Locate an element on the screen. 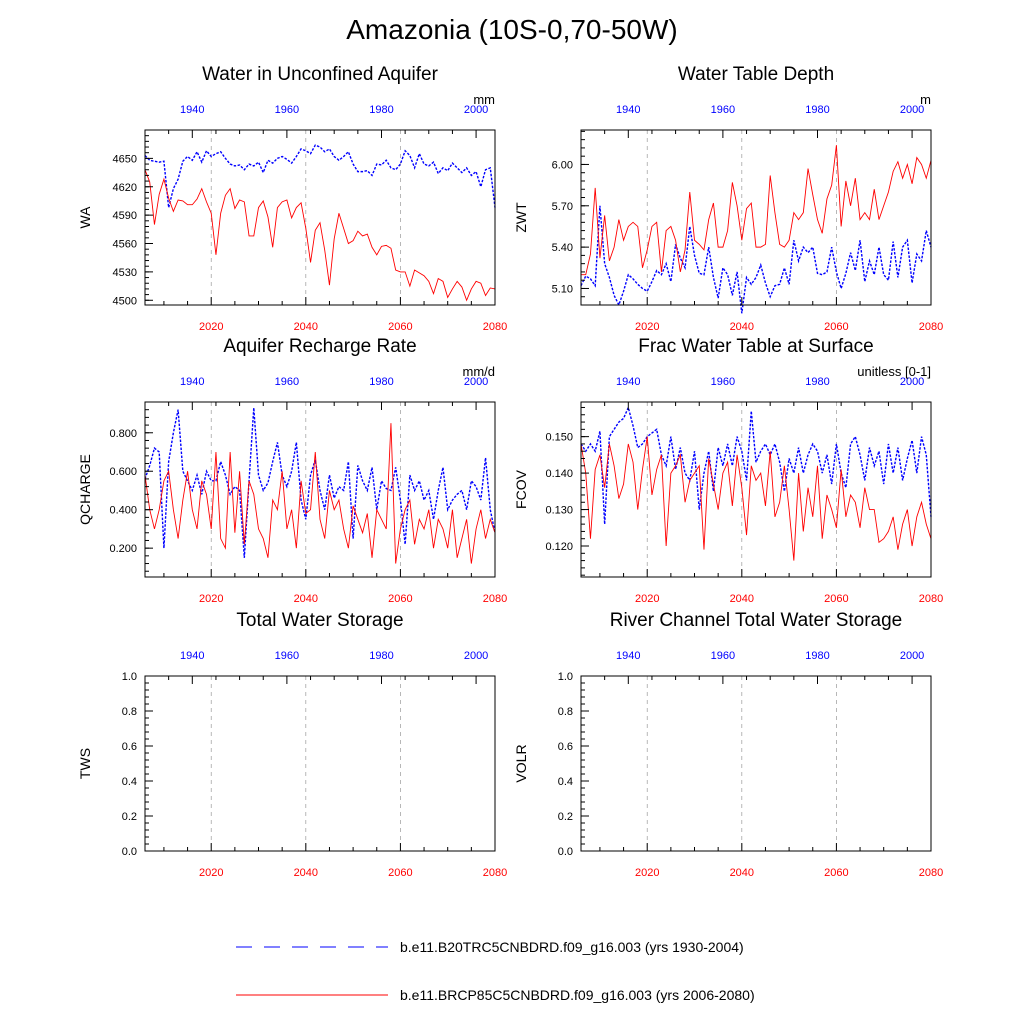  y-axis-label: FCOV is located at coordinates (521, 489).